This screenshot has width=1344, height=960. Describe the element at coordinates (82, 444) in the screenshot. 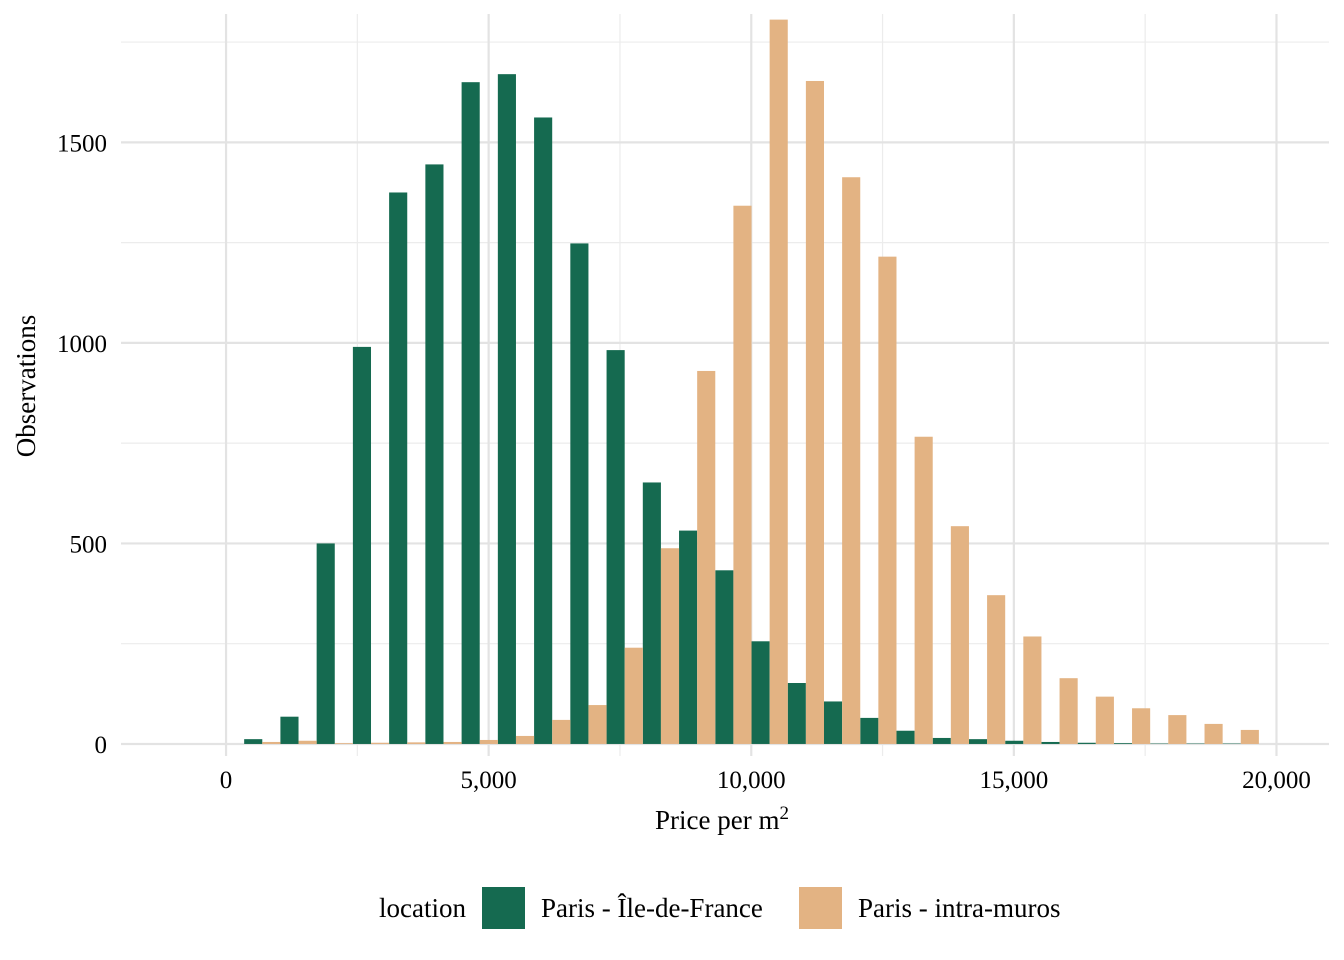

I see `y-axis-tick-labels: 0 500 1000 1500` at that location.